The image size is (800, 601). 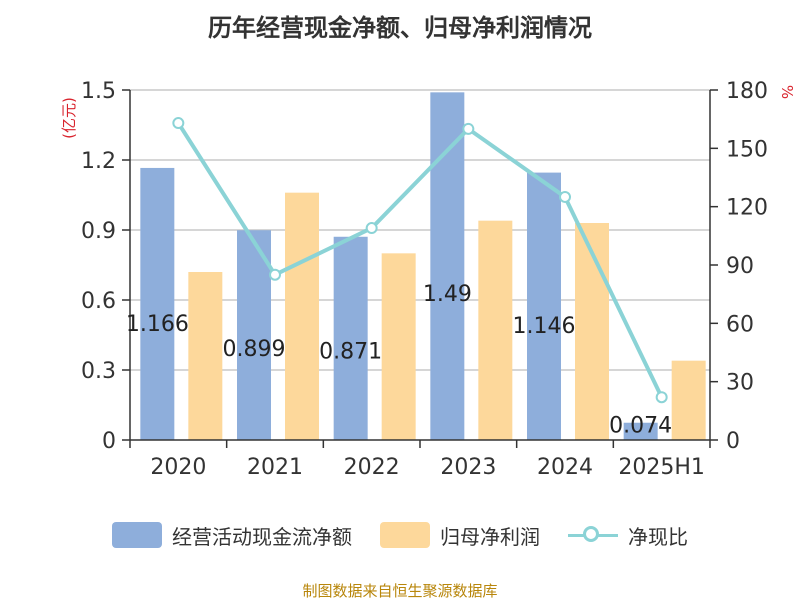 What do you see at coordinates (98, 301) in the screenshot?
I see `y-left-tick-label: 0.6` at bounding box center [98, 301].